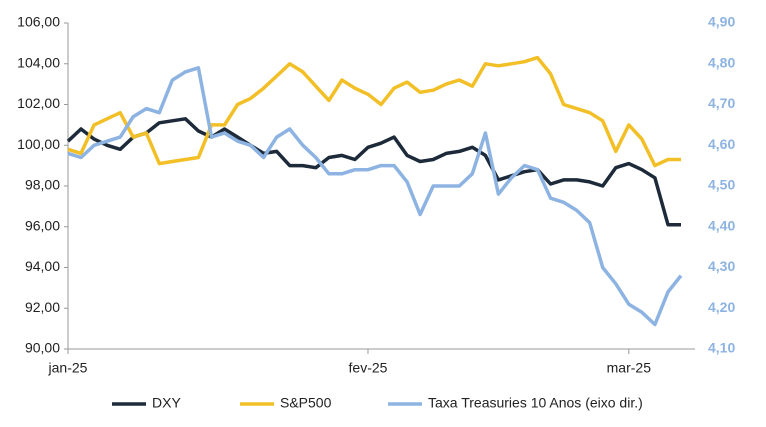 This screenshot has width=766, height=427. I want to click on y2-tick-label: 4,30, so click(721, 266).